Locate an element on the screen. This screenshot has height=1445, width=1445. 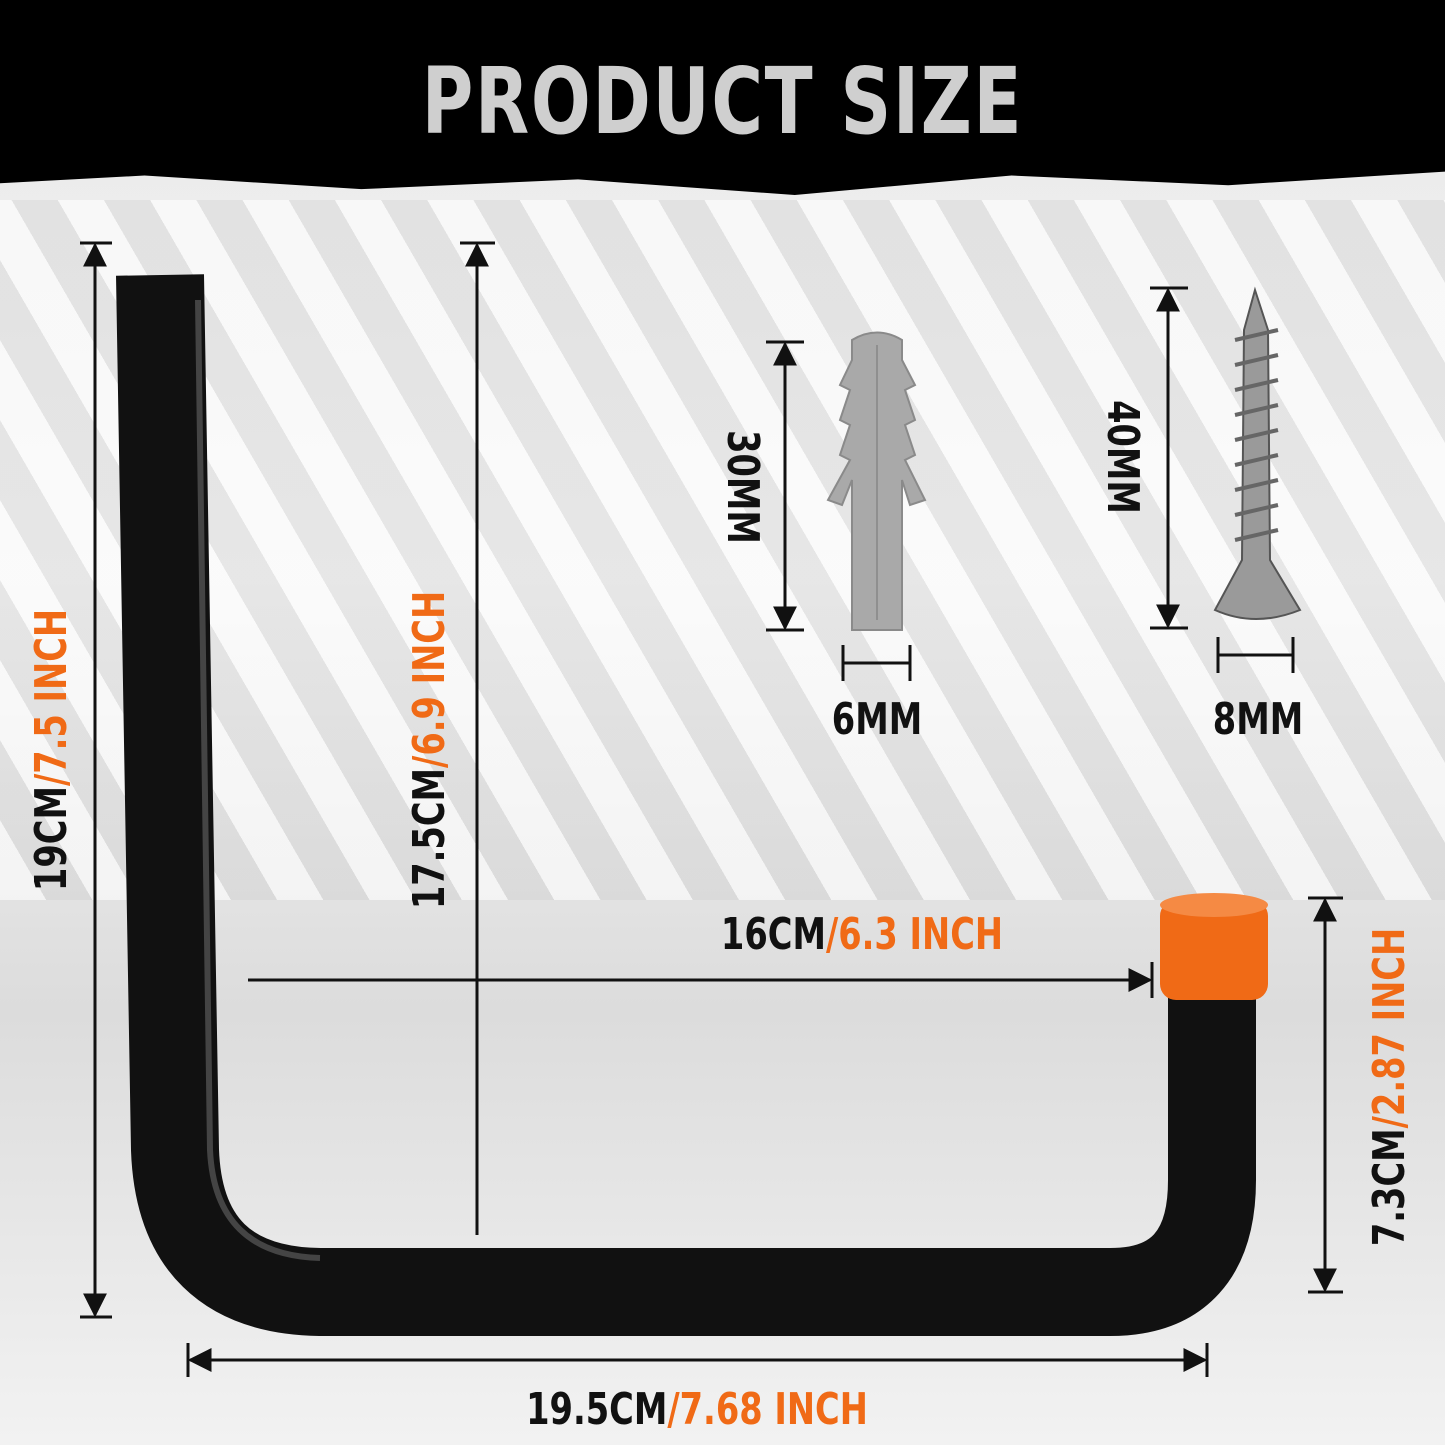
cm-value: 16CM is located at coordinates (773, 934).